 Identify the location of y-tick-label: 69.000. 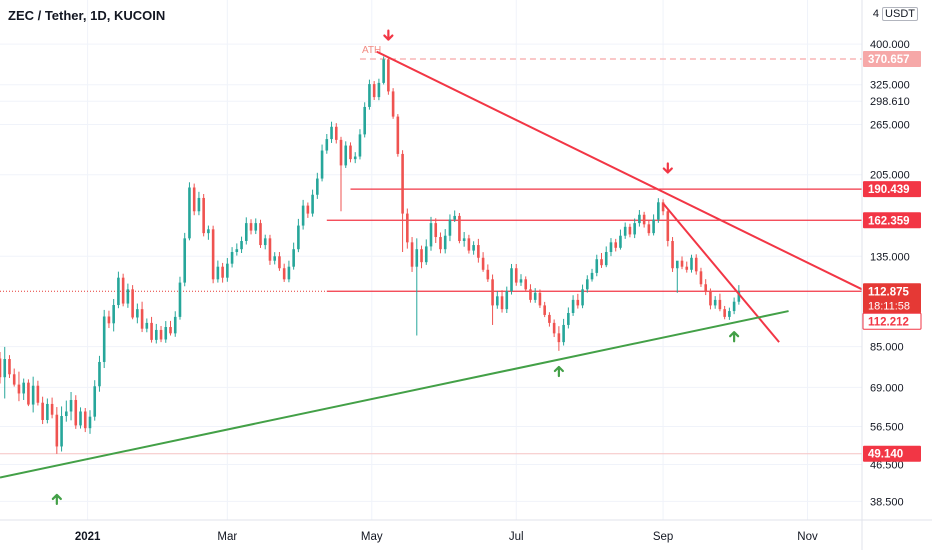
(887, 388).